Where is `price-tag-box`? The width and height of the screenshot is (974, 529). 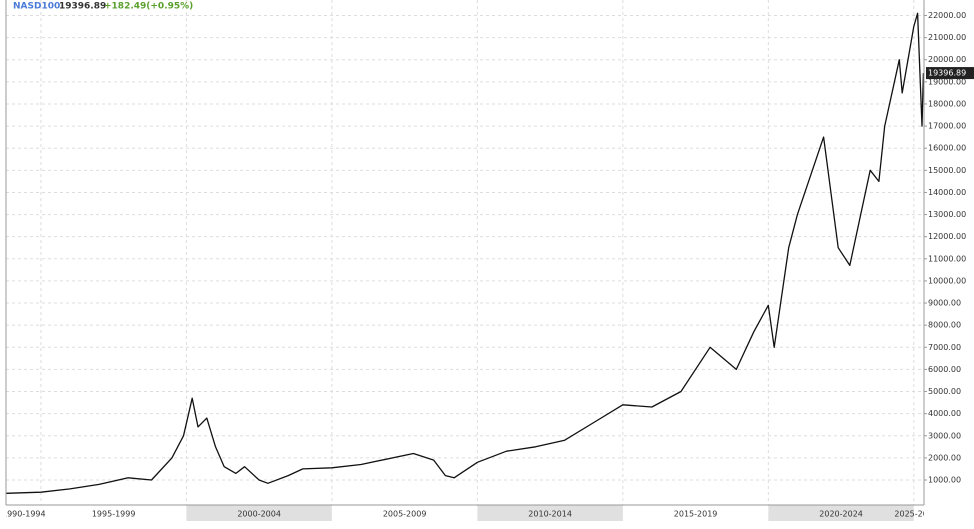
price-tag-box is located at coordinates (950, 73).